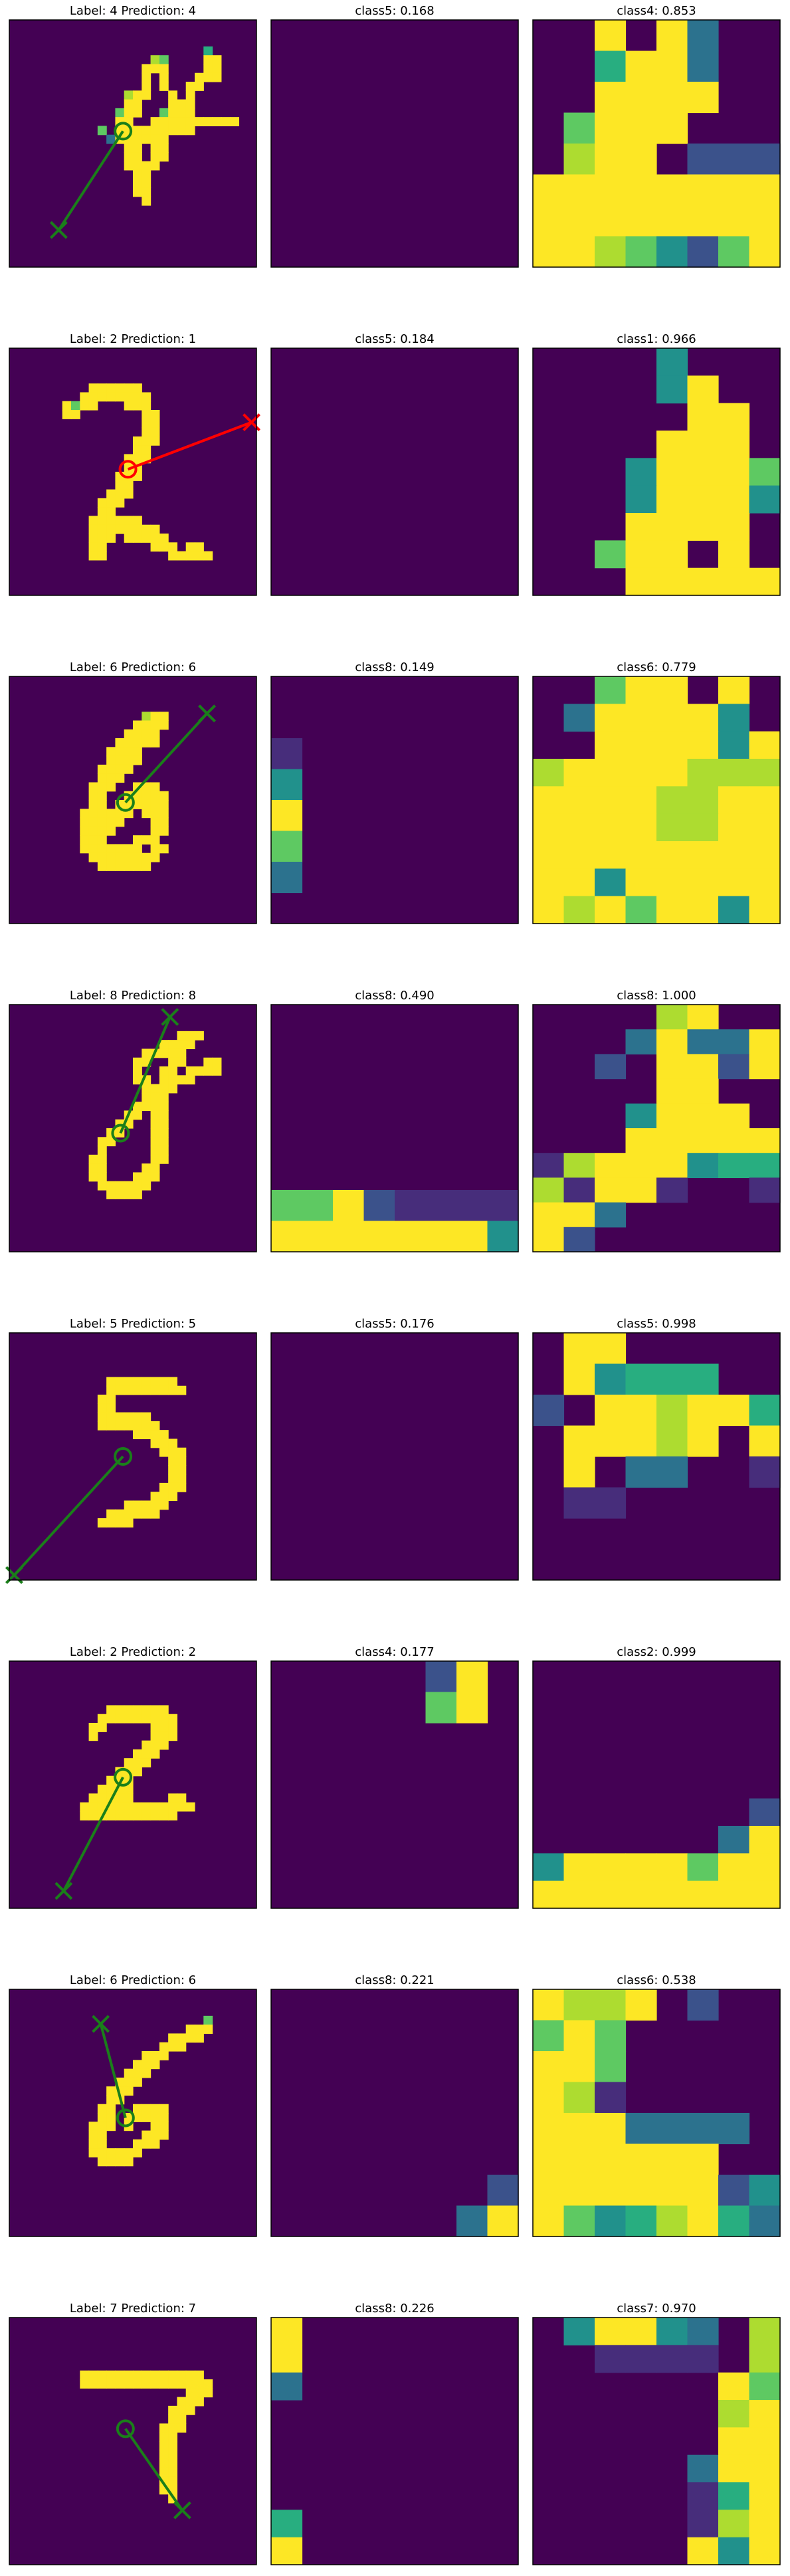 The image size is (790, 2576). Describe the element at coordinates (656, 1324) in the screenshot. I see `panel-title: class5: 0.998` at that location.